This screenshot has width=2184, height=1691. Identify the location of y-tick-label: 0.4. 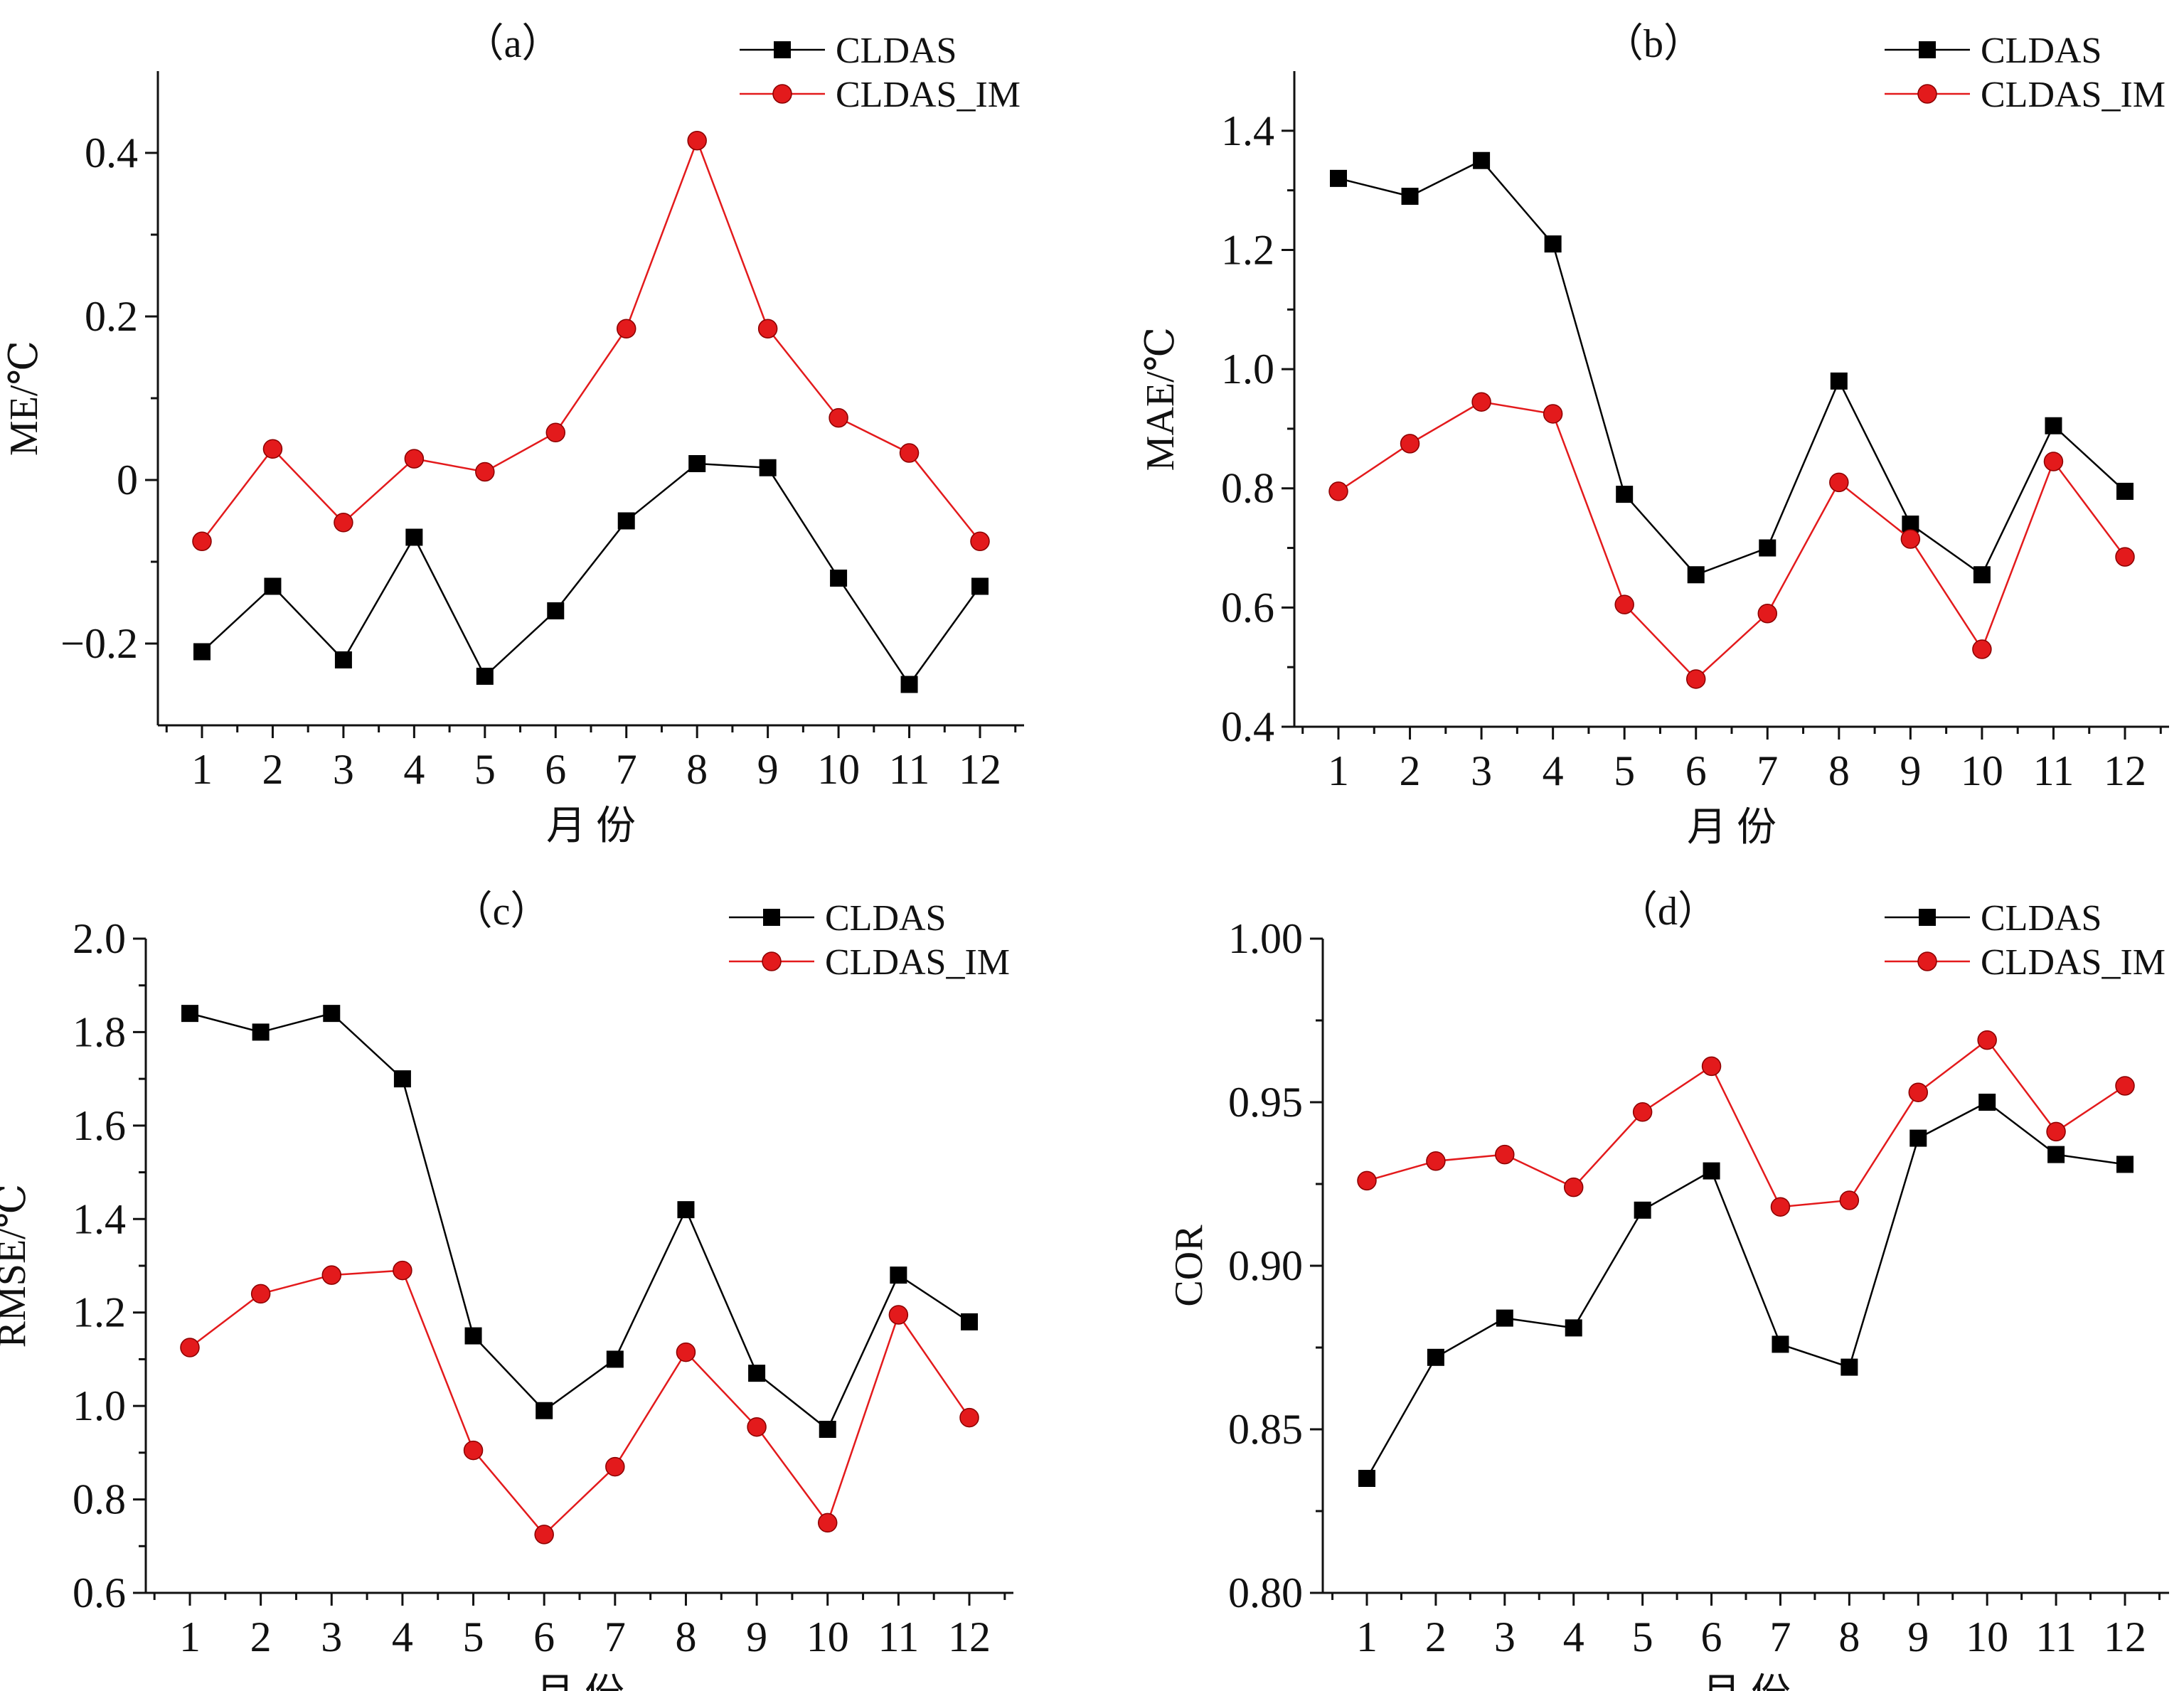
(1247, 726).